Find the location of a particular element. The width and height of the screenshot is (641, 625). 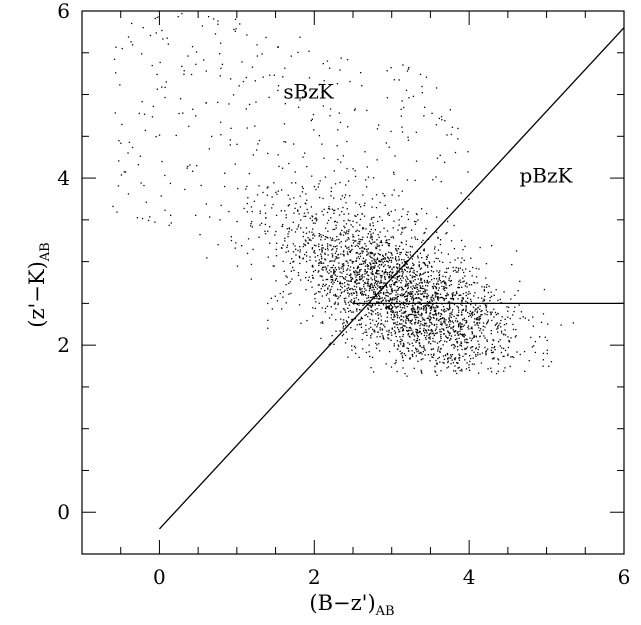

y-tick-label: 6 is located at coordinates (63, 11).